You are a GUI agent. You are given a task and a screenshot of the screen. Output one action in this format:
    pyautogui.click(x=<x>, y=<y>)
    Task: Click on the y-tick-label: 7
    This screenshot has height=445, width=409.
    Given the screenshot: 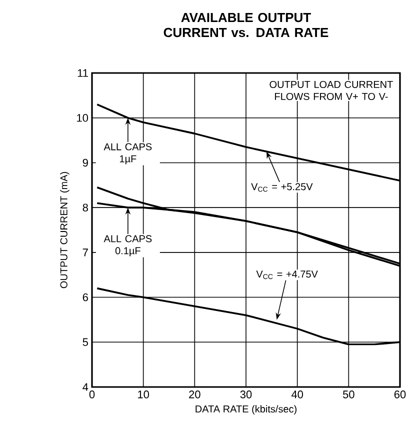 What is the action you would take?
    pyautogui.click(x=85, y=252)
    